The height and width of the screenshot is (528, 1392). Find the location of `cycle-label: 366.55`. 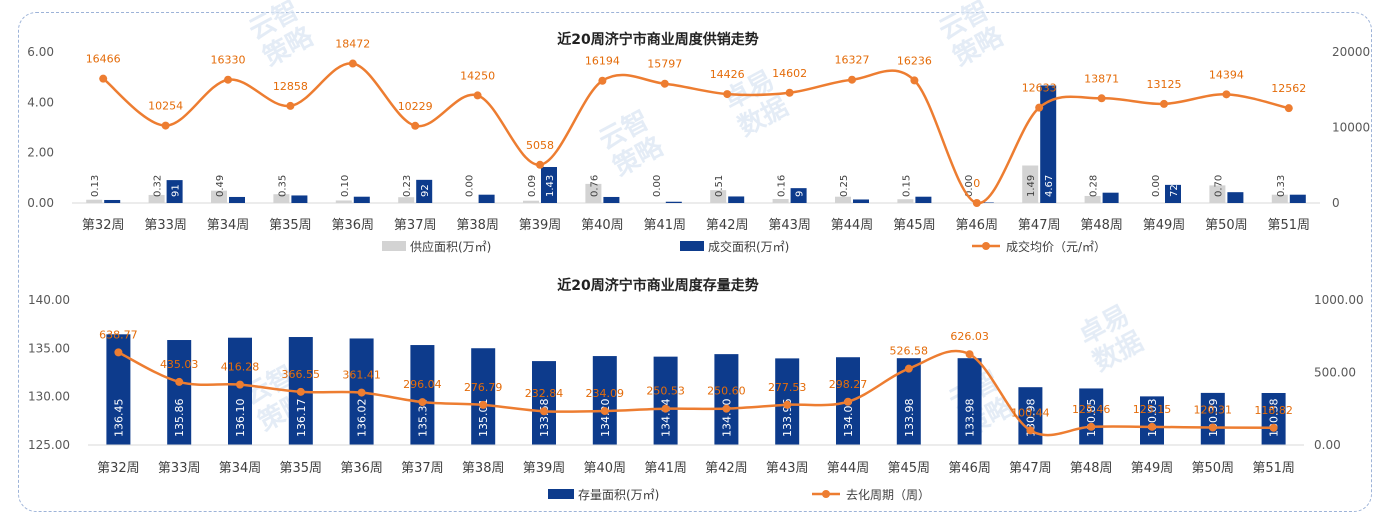

cycle-label: 366.55 is located at coordinates (301, 374).